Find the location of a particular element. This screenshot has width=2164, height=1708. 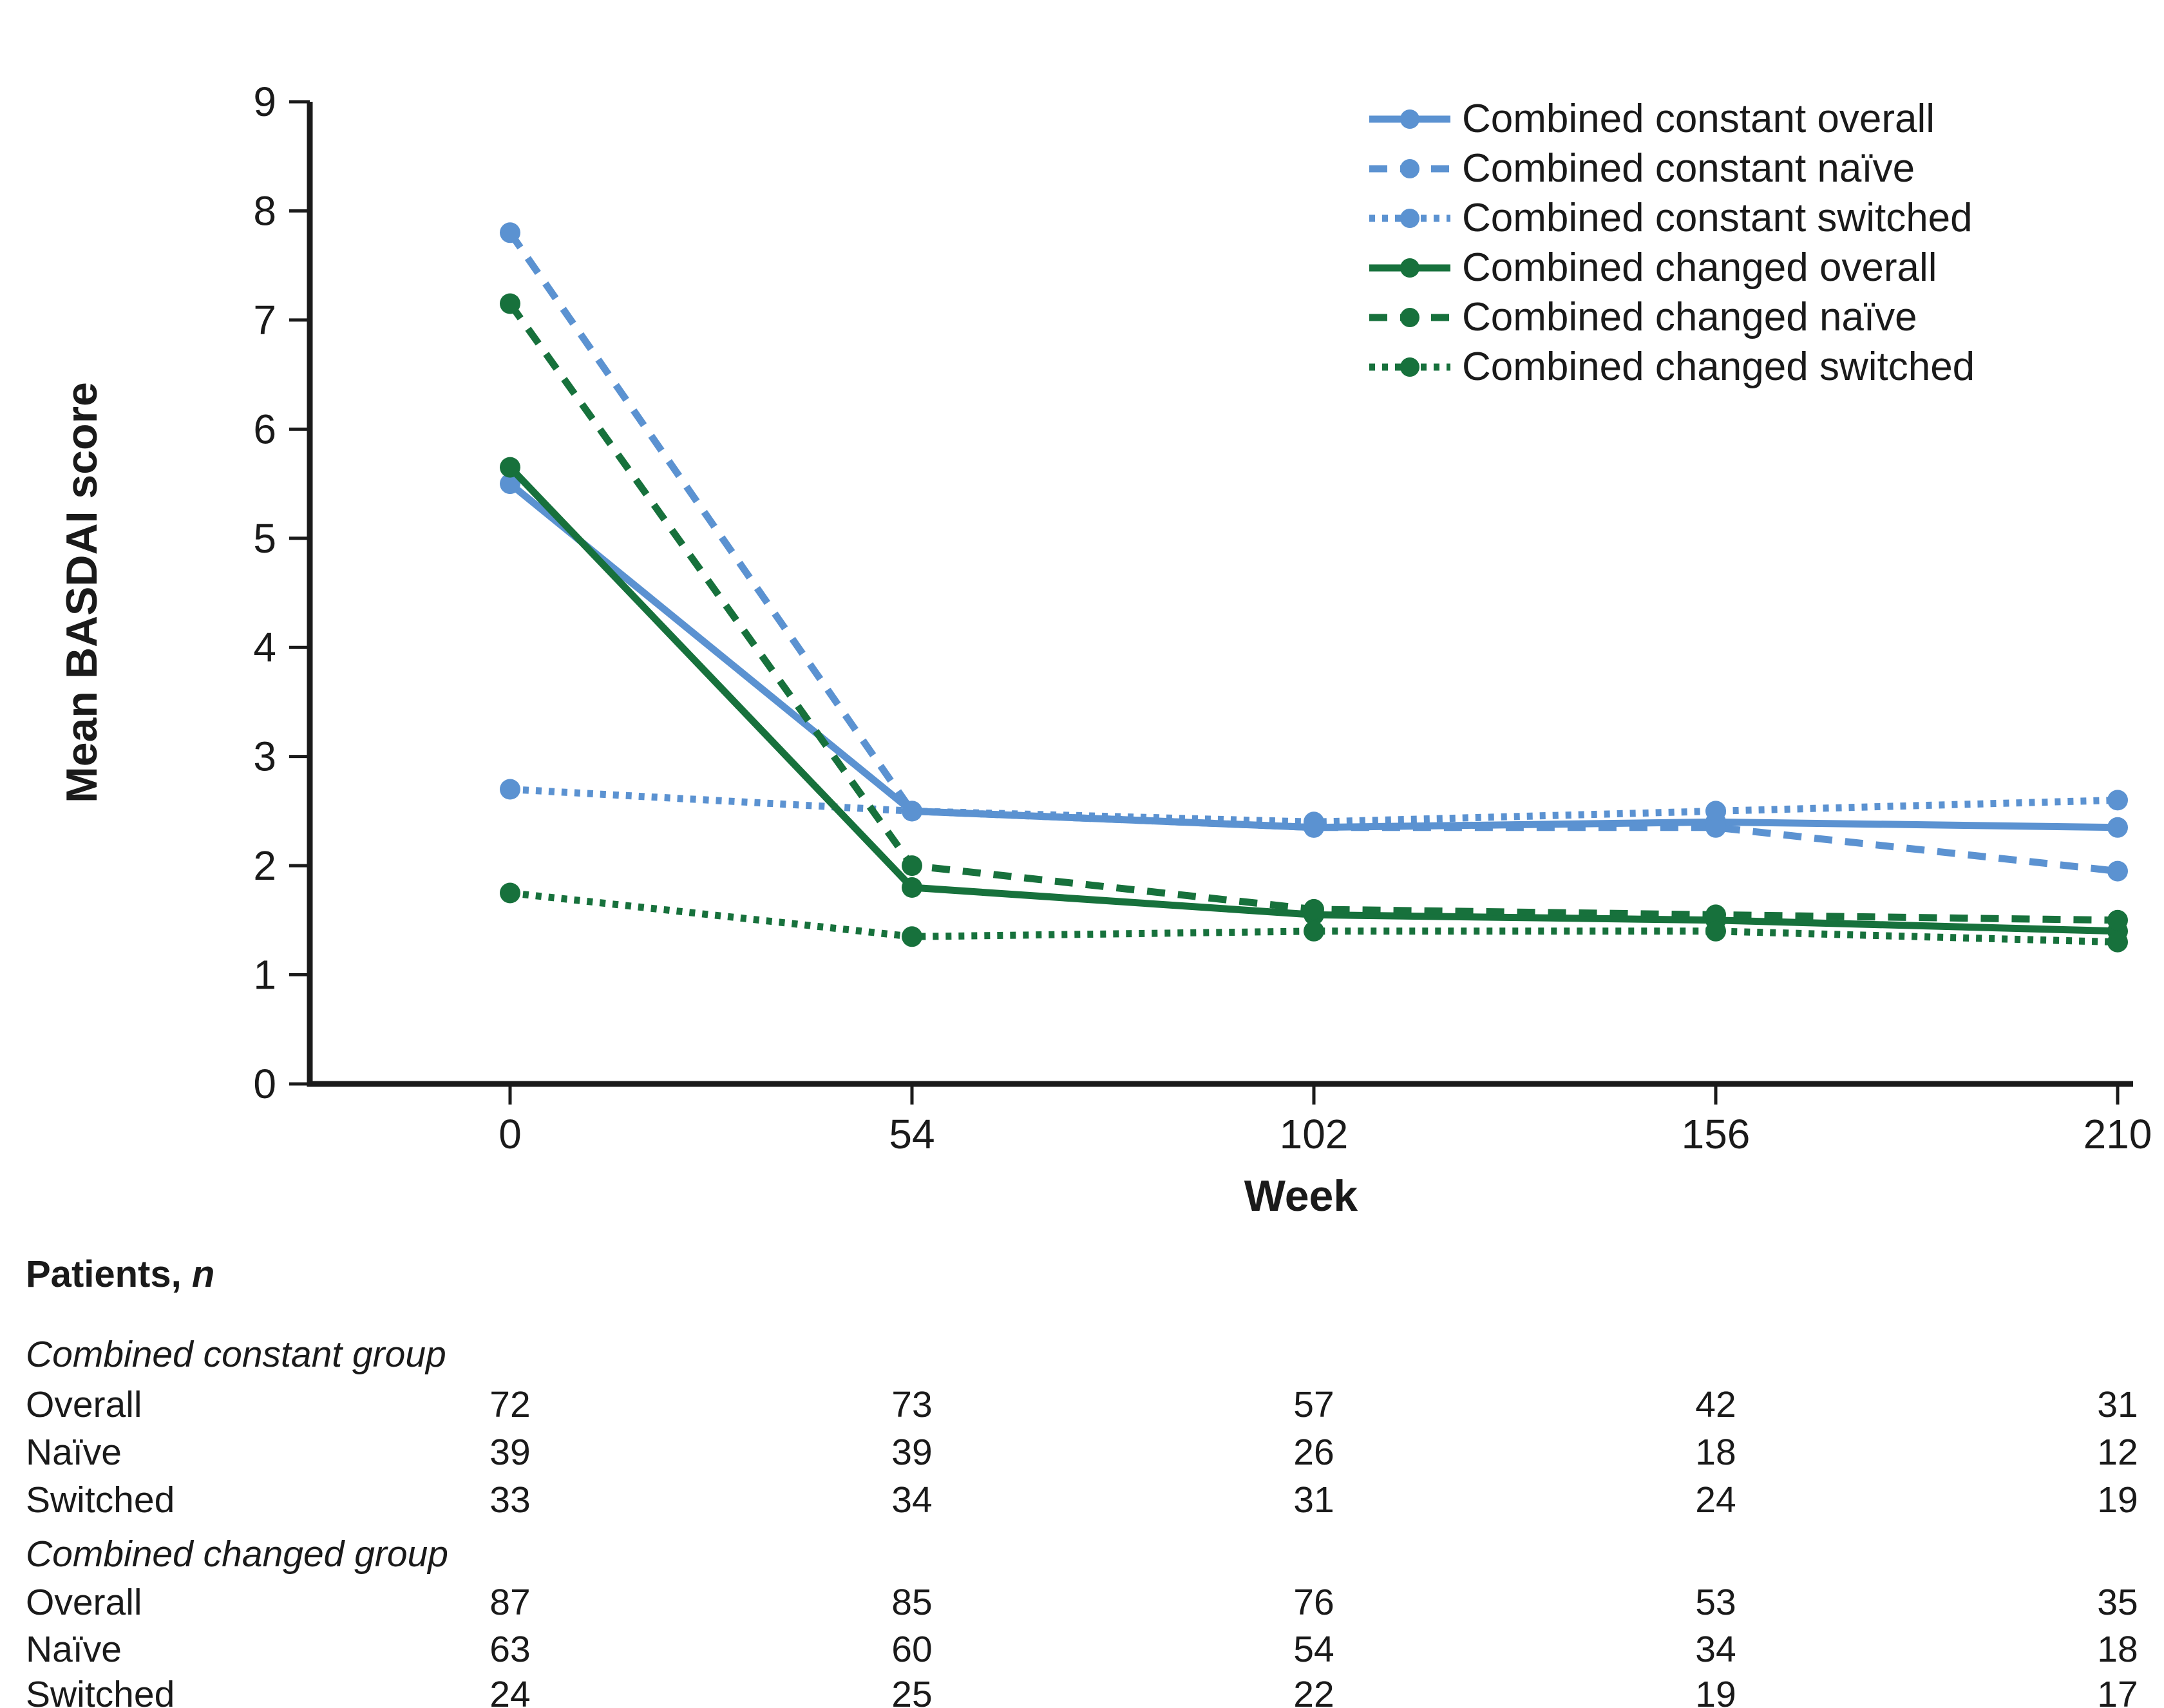

y-axis-title: Mean BASDAI score is located at coordinates (81, 592).